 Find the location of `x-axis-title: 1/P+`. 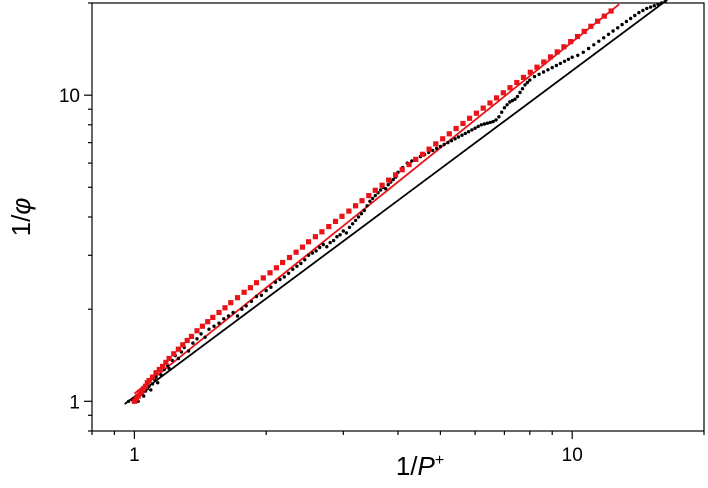

x-axis-title: 1/P+ is located at coordinates (420, 466).